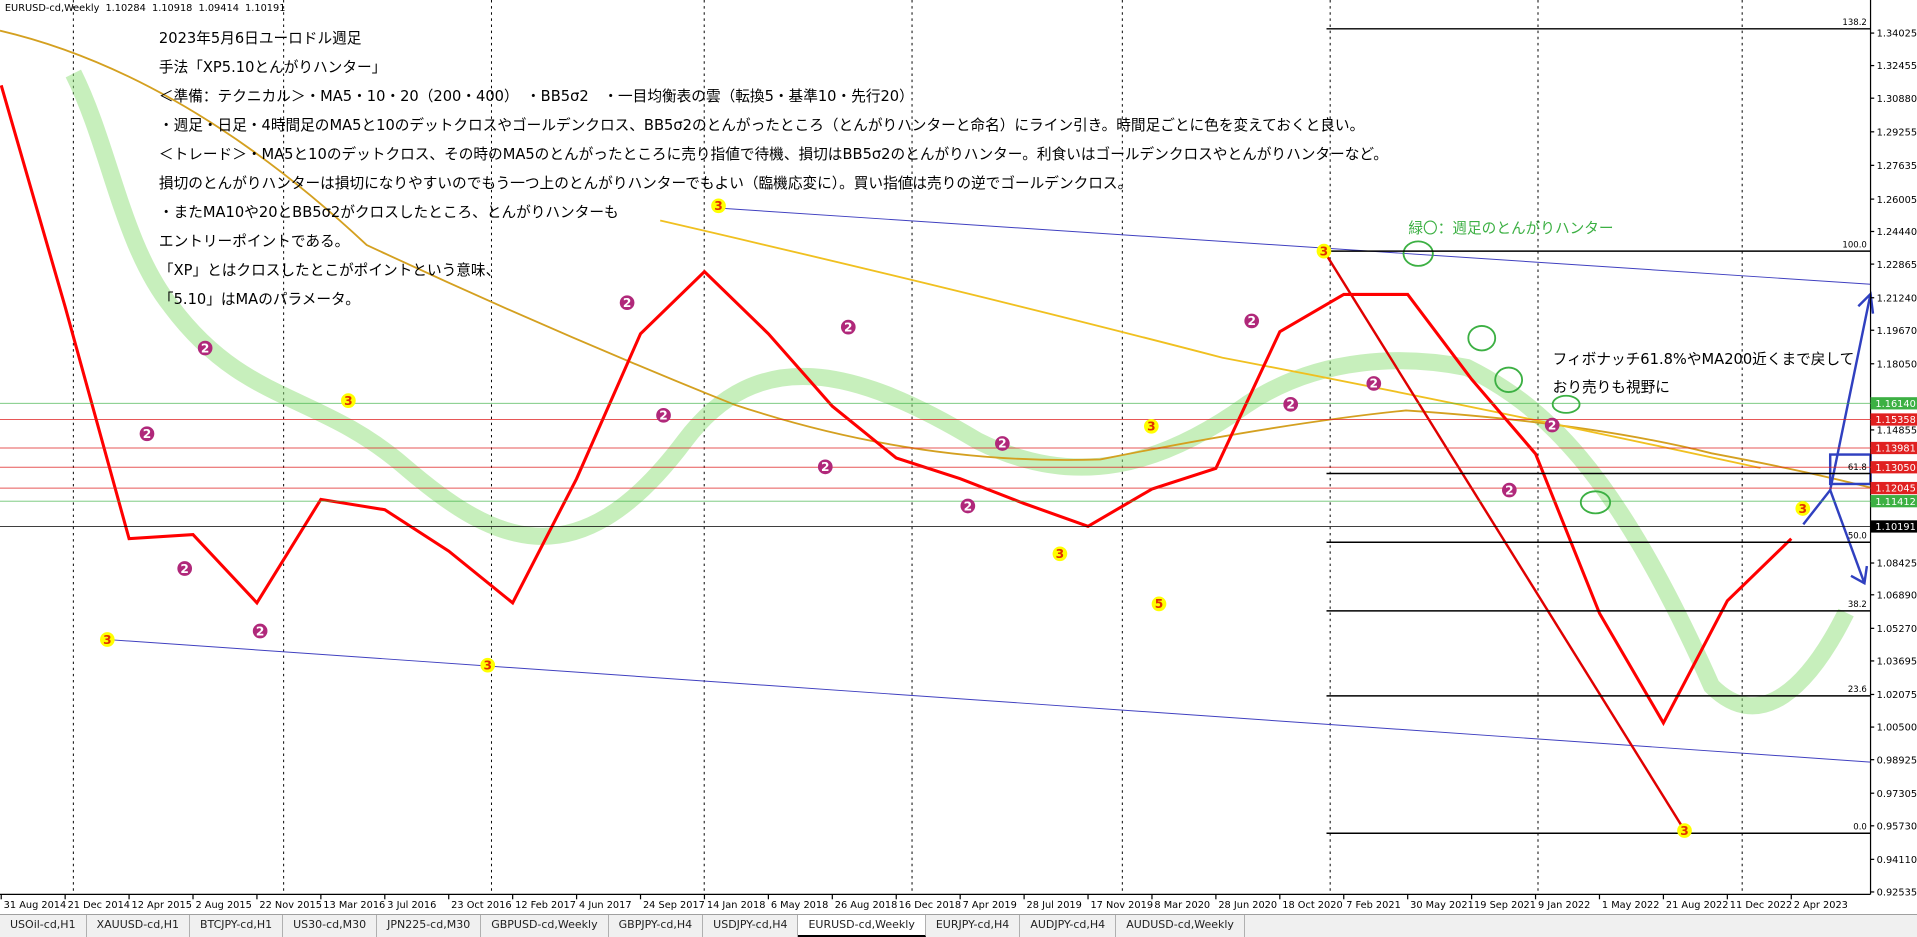 The width and height of the screenshot is (1917, 937). What do you see at coordinates (1068, 926) in the screenshot?
I see `symbol-tab: AUDJPY-cd,H4` at bounding box center [1068, 926].